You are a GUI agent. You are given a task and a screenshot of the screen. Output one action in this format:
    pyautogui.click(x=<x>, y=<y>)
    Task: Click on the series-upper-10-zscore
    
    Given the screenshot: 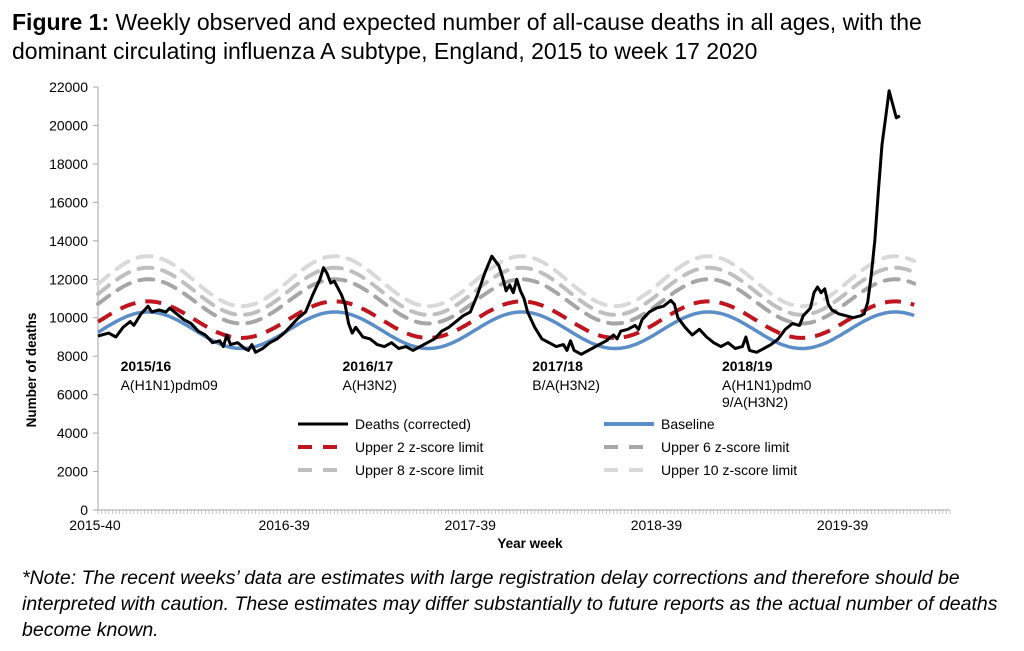 What is the action you would take?
    pyautogui.click(x=506, y=281)
    